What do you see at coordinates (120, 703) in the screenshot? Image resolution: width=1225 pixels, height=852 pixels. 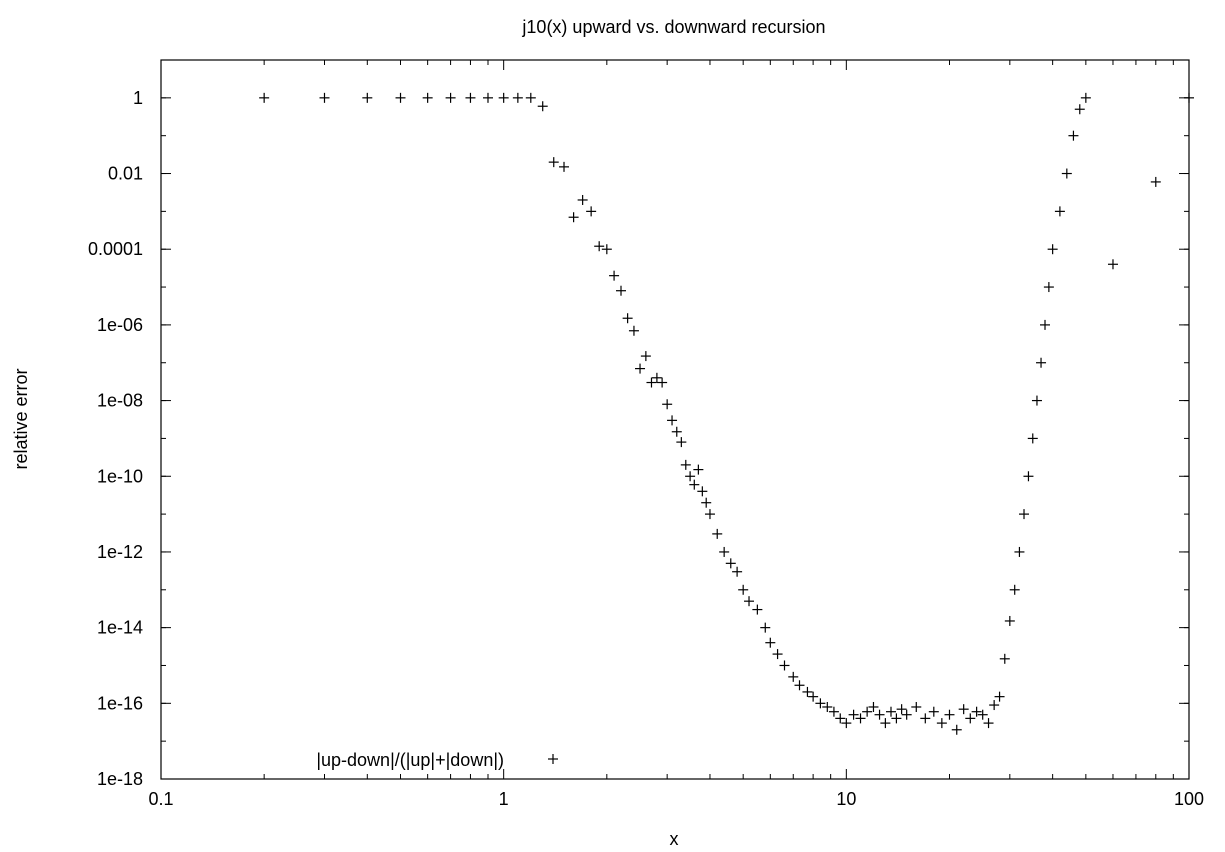 I see `y-tick-label: 1e-16` at bounding box center [120, 703].